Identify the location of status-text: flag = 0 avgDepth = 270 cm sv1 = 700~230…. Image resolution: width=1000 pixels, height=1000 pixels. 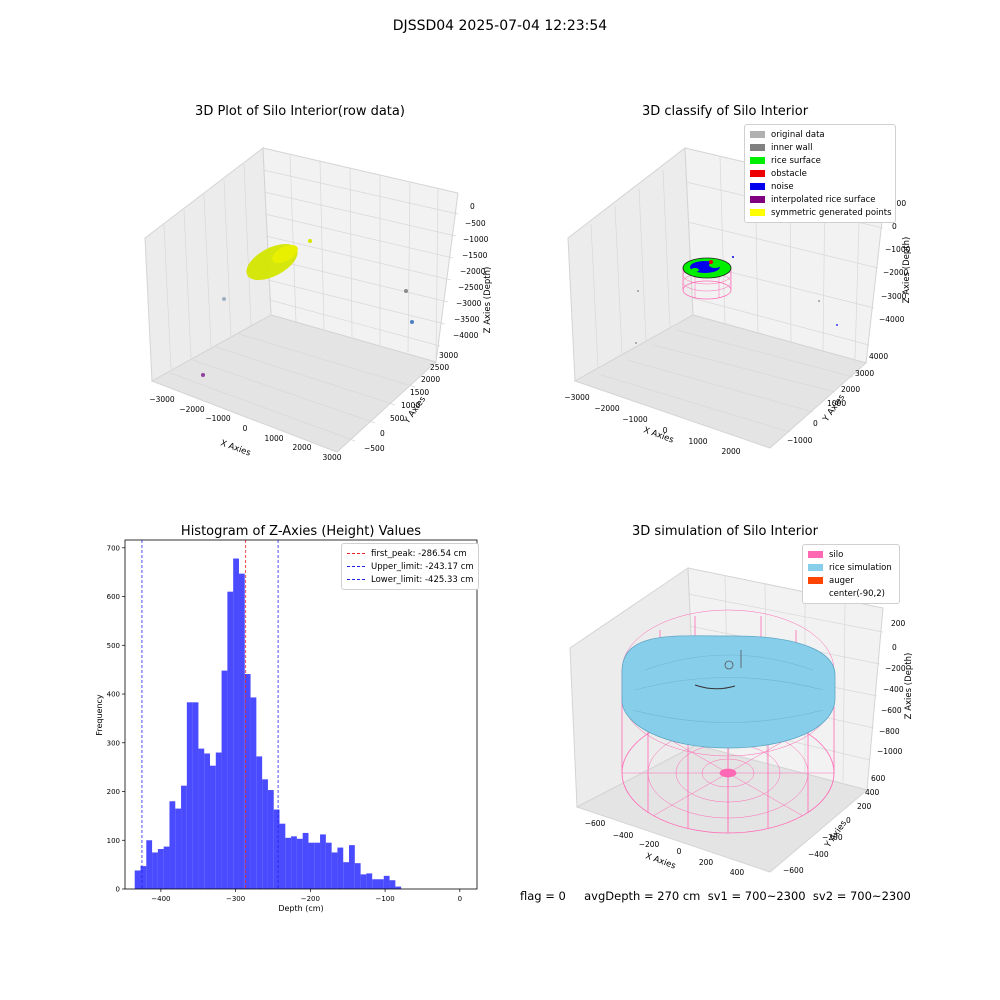
(715, 896).